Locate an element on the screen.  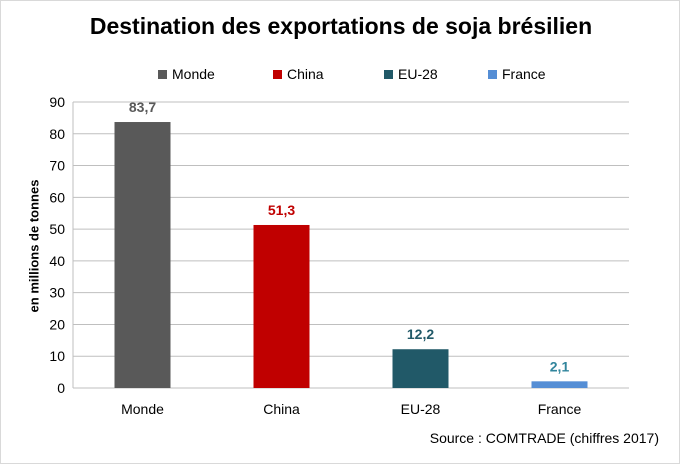
y-tick-label: 40 is located at coordinates (57, 261).